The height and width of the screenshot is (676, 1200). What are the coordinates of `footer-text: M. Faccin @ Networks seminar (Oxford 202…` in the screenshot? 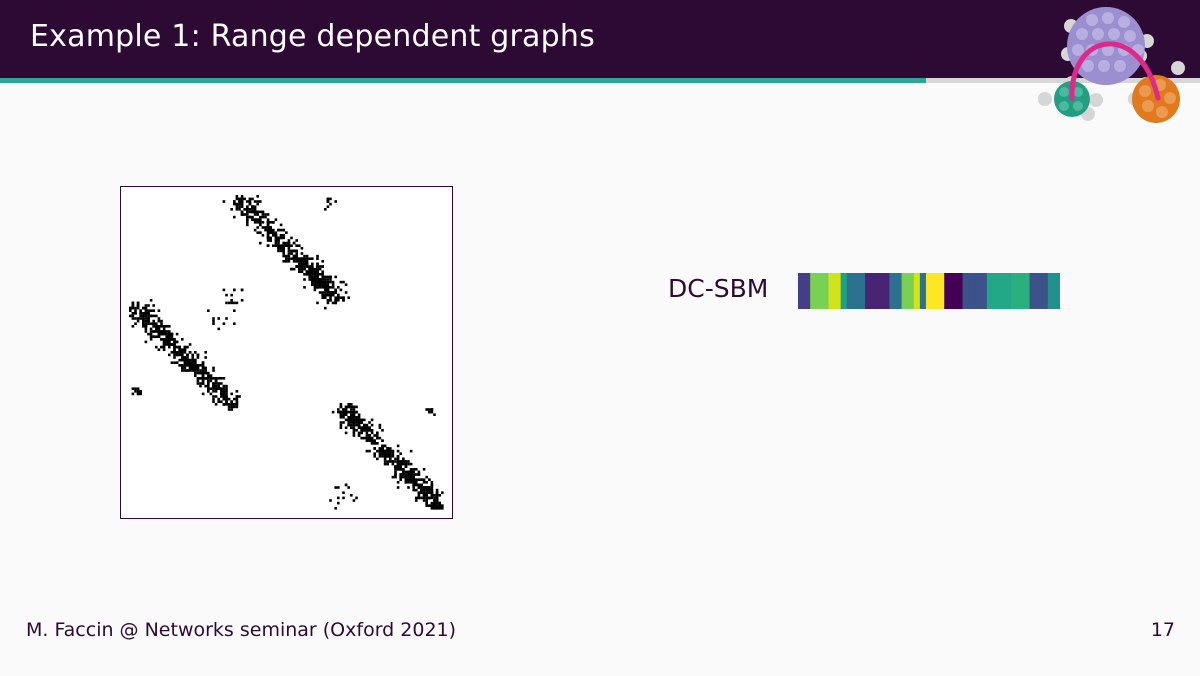 It's located at (241, 630).